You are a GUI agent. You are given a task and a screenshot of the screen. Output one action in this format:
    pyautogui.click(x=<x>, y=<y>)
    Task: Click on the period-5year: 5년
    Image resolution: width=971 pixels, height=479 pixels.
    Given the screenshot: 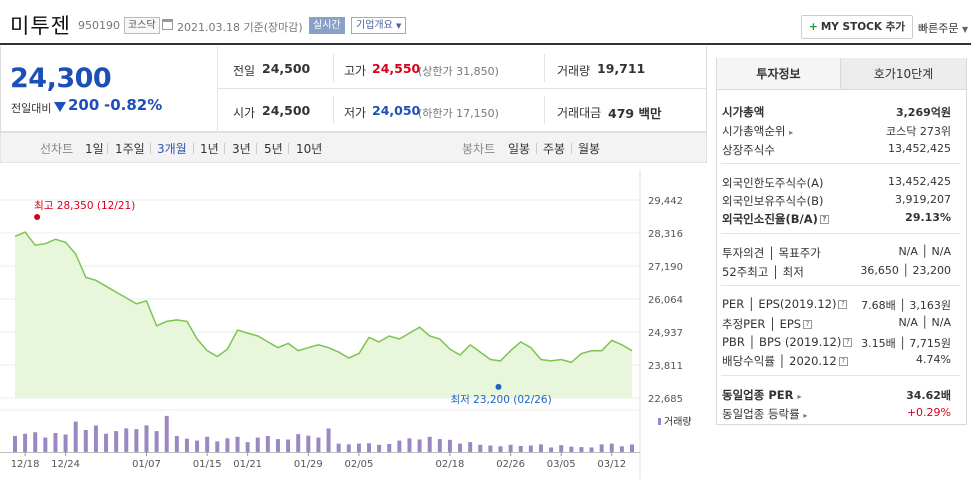 What is the action you would take?
    pyautogui.click(x=273, y=149)
    